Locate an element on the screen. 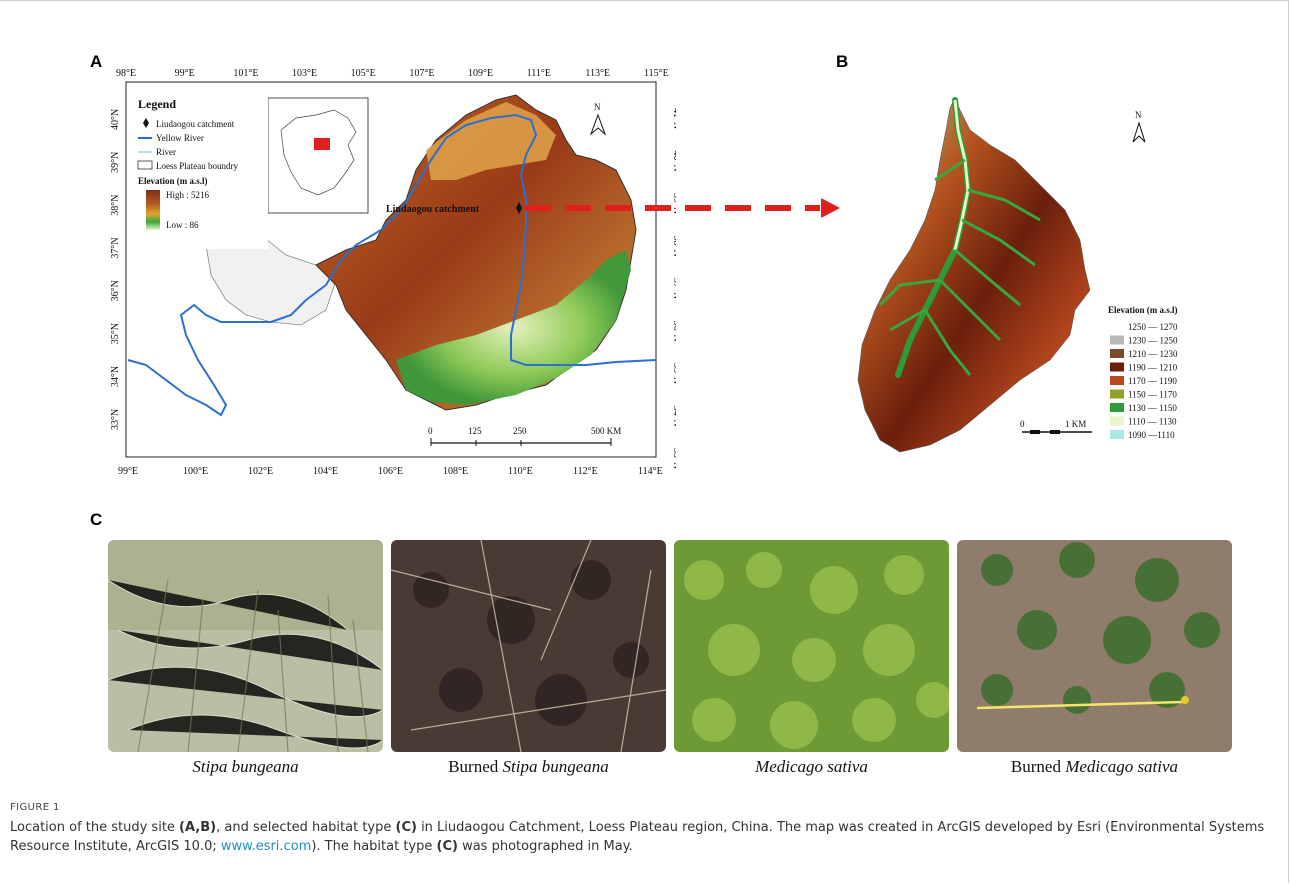  legend-elev-title: Elevation (m a.s.l) is located at coordinates (173, 181).